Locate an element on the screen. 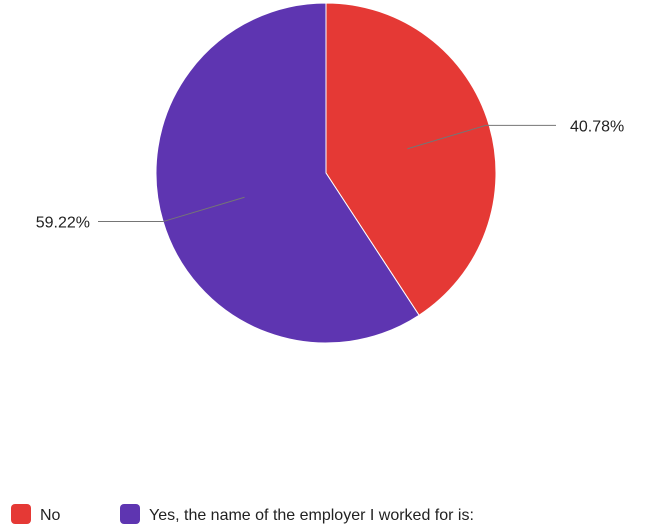  leader-line-no is located at coordinates (481, 137).